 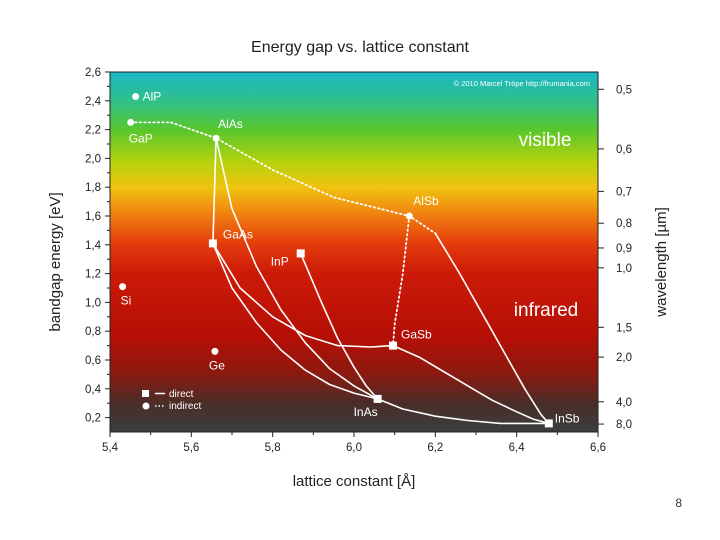 What do you see at coordinates (280, 261) in the screenshot?
I see `point-label-inp: InP` at bounding box center [280, 261].